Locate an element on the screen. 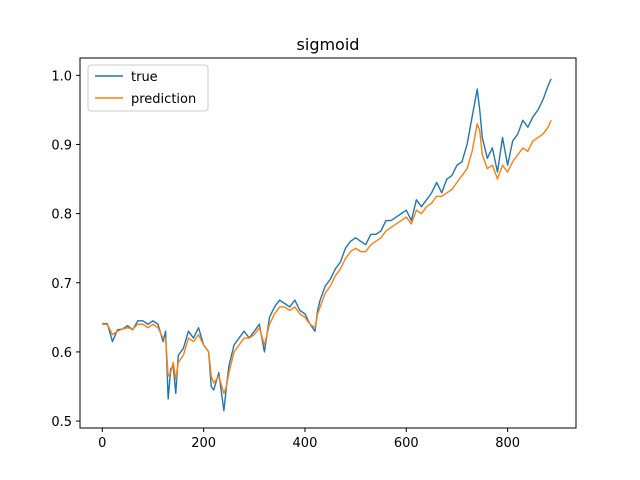  legend: true prediction is located at coordinates (148, 88).